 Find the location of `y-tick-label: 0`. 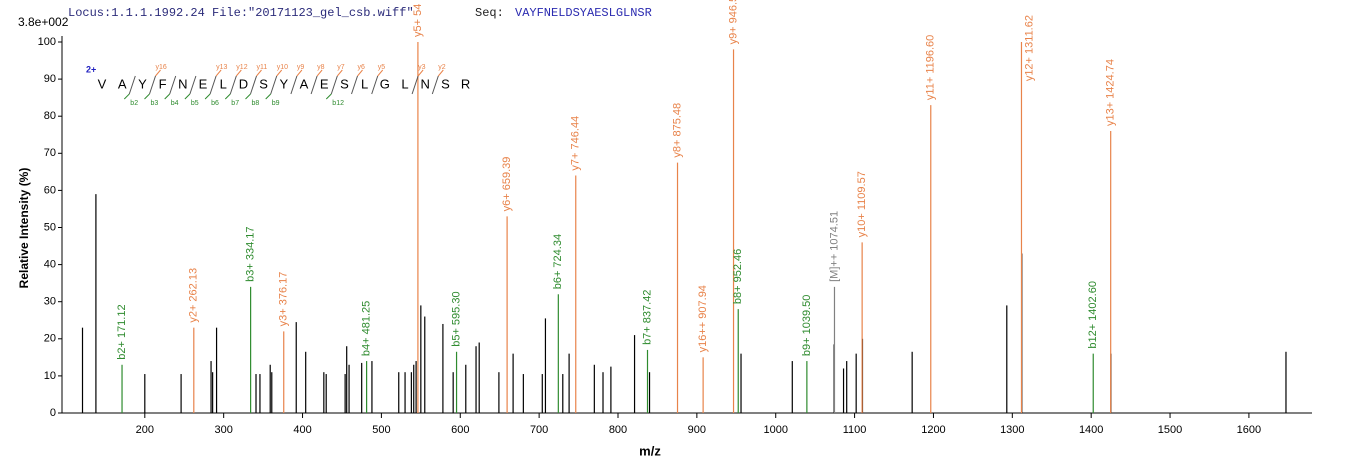

y-tick-label: 0 is located at coordinates (53, 413).